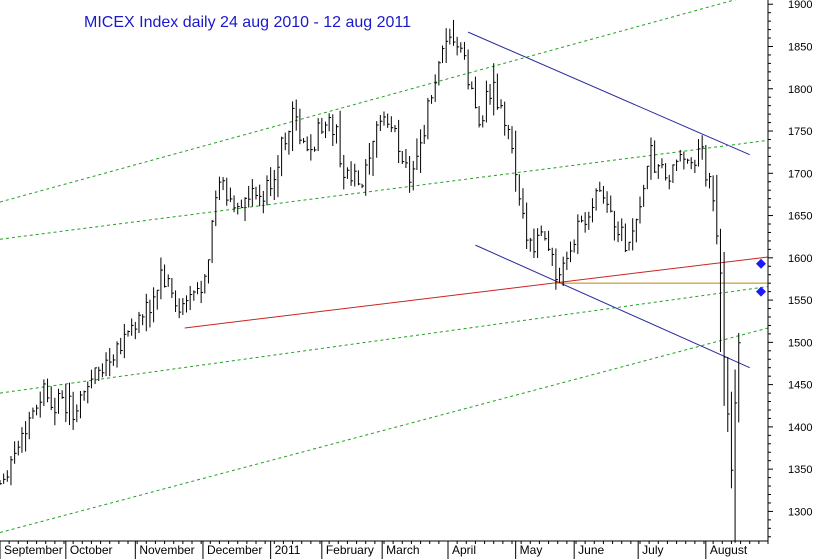 This screenshot has height=559, width=814. What do you see at coordinates (33, 550) in the screenshot?
I see `month-label: September` at bounding box center [33, 550].